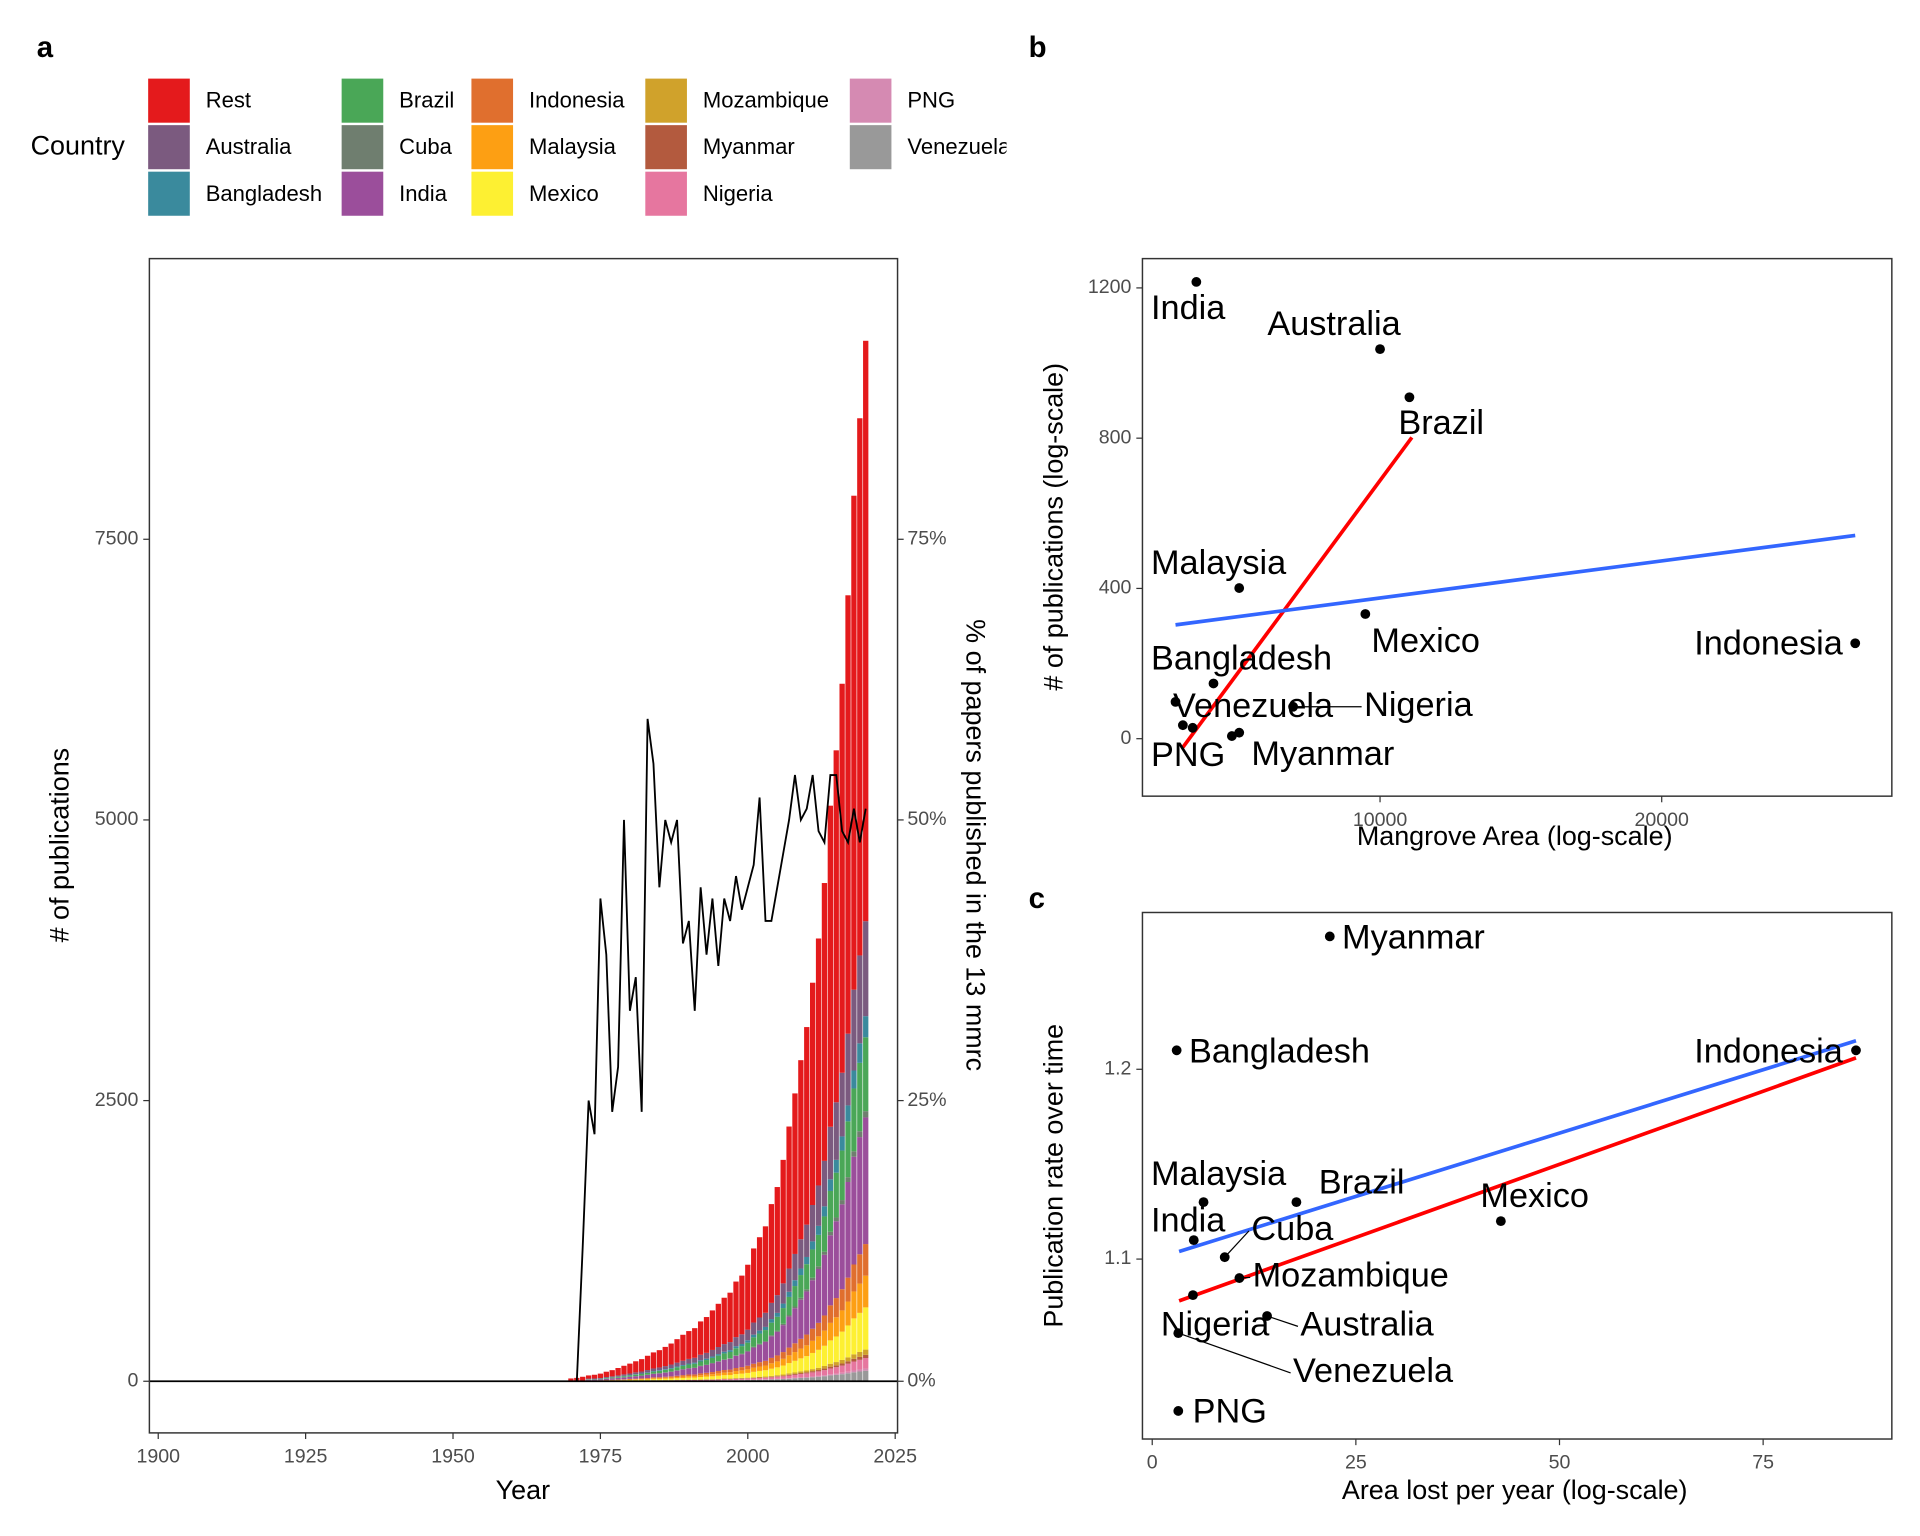 This screenshot has width=1920, height=1536. What do you see at coordinates (1418, 705) in the screenshot?
I see `point-label: Nigeria` at bounding box center [1418, 705].